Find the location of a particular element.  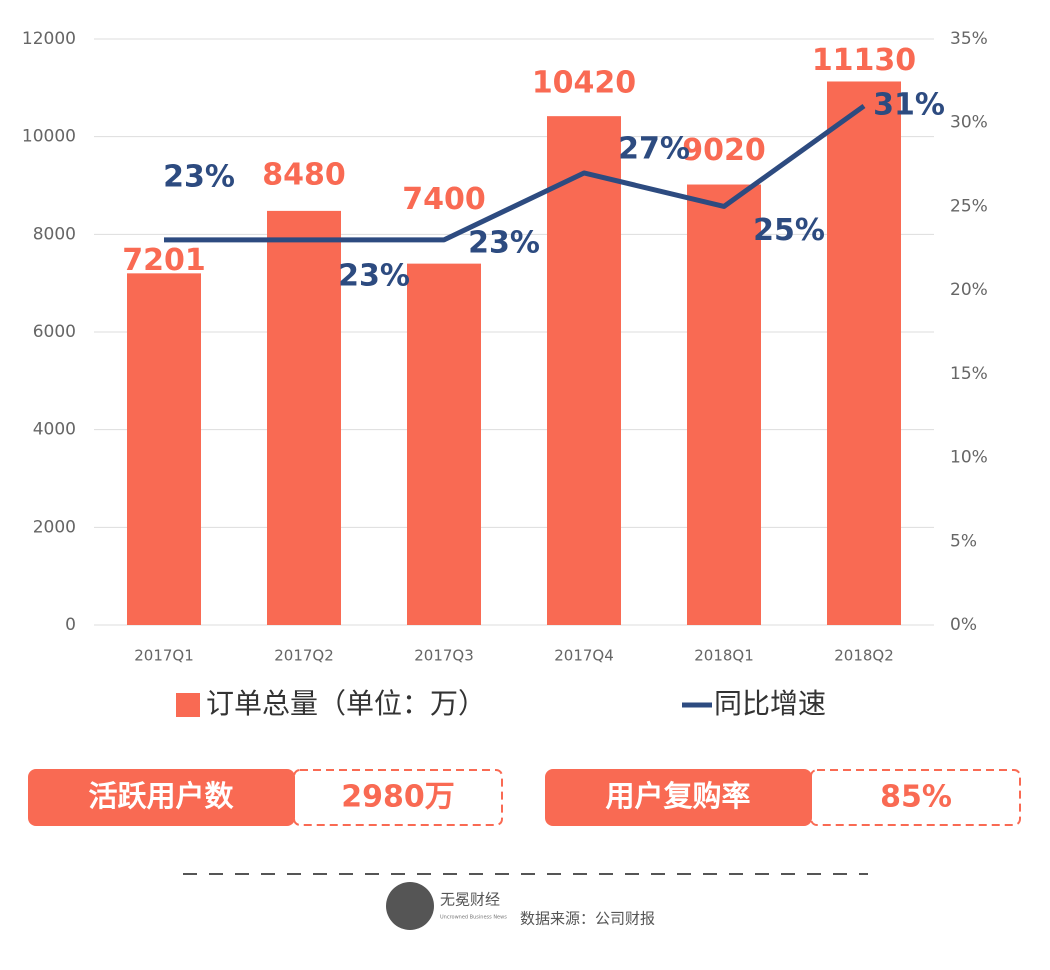

bar-value-label: 7201 is located at coordinates (164, 260).